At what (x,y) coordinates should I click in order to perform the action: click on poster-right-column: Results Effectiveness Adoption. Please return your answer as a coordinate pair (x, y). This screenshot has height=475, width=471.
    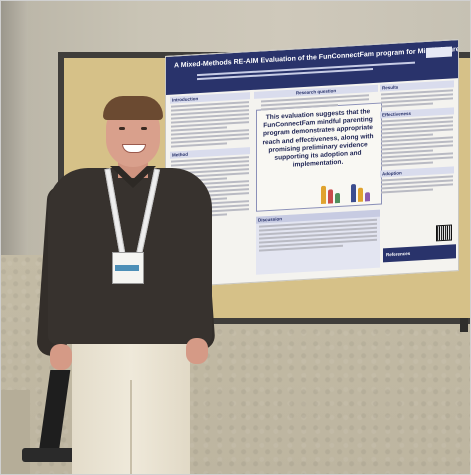
    Looking at the image, I should click on (417, 138).